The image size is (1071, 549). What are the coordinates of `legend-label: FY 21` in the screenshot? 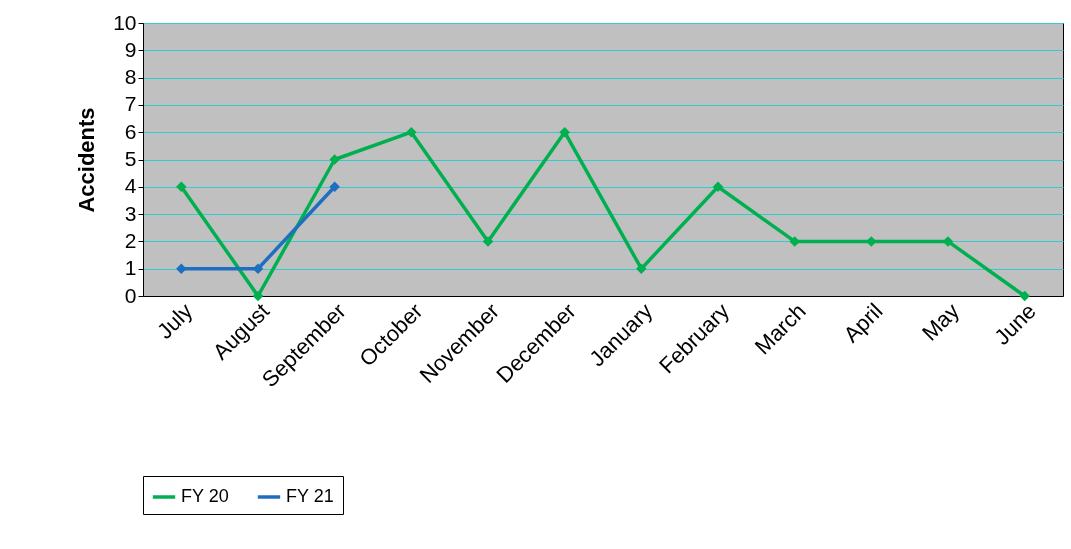 It's located at (310, 496).